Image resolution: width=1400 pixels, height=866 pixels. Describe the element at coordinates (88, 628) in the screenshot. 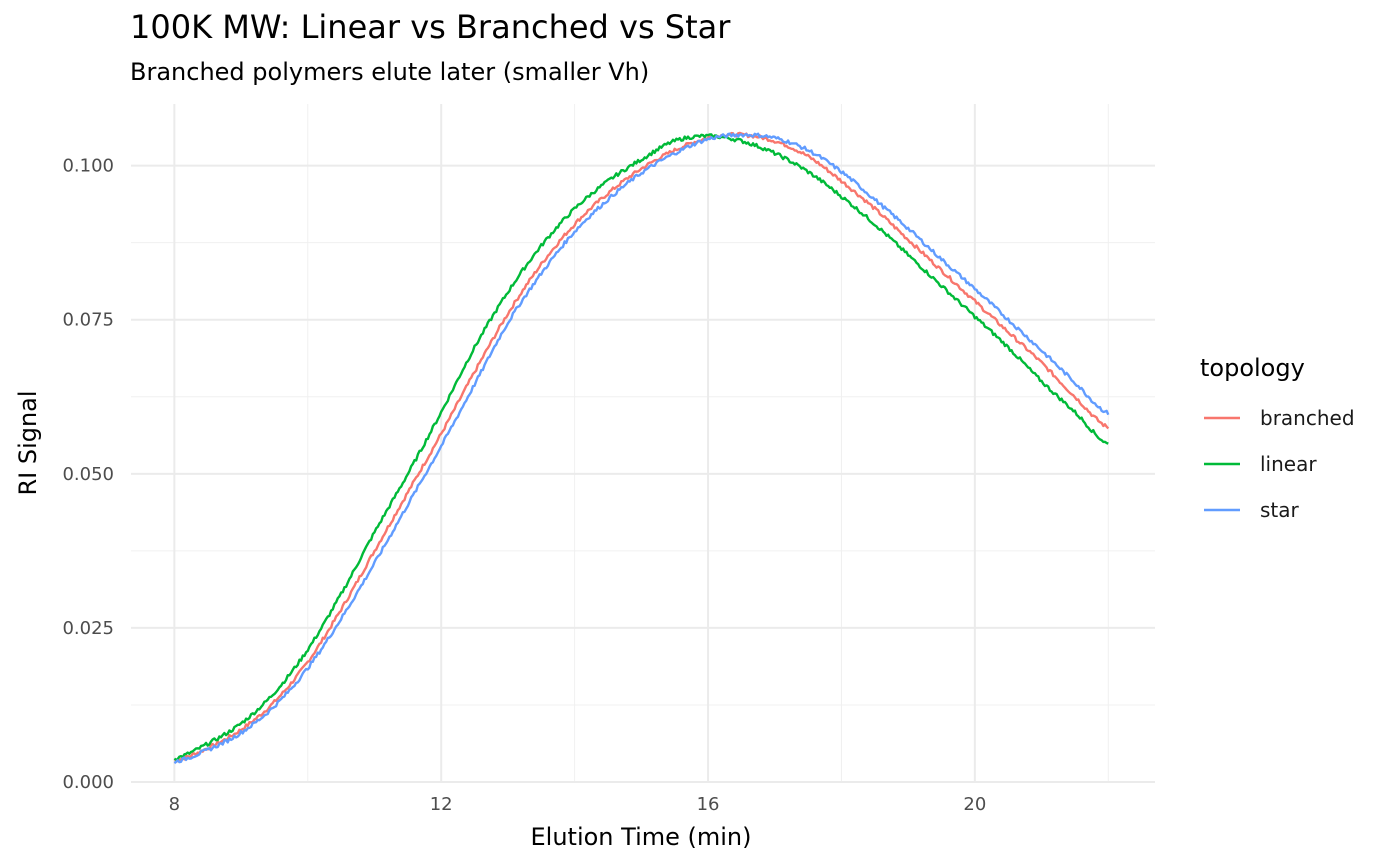

I see `y-tick-label: 0.025` at that location.